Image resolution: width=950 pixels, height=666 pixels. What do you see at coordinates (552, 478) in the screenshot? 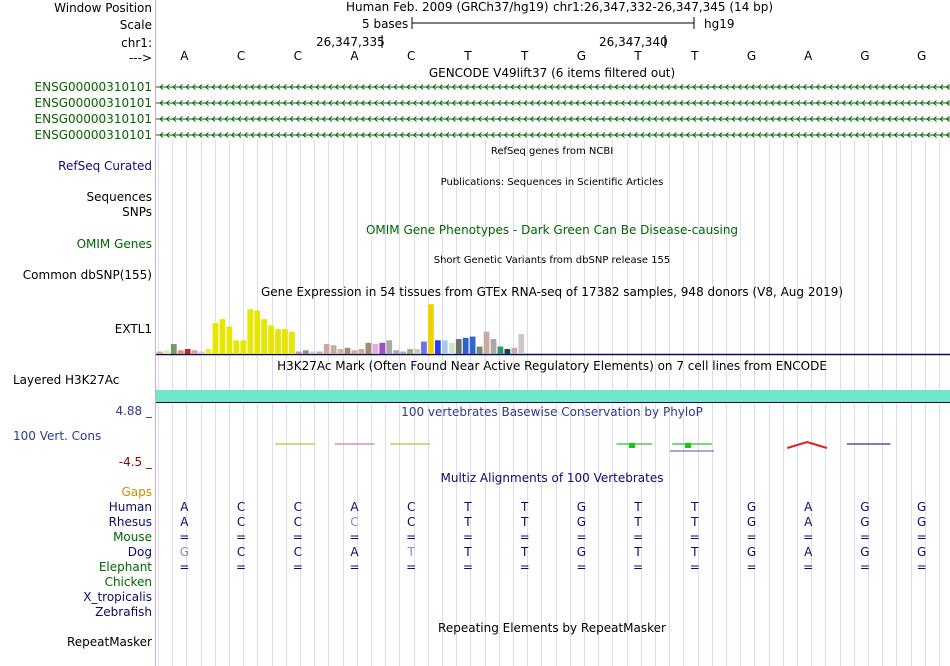
I see `multiz-track-title: Multiz Alignments of 100 Vertebrates` at bounding box center [552, 478].